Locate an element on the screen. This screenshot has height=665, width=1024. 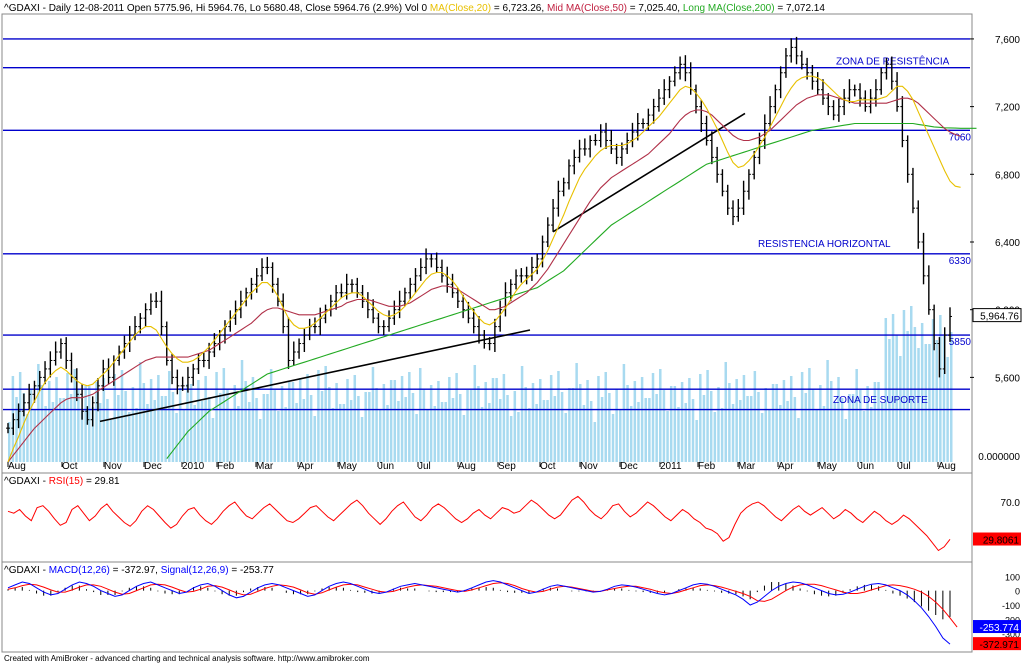
last-close-box is located at coordinates (997, 315).